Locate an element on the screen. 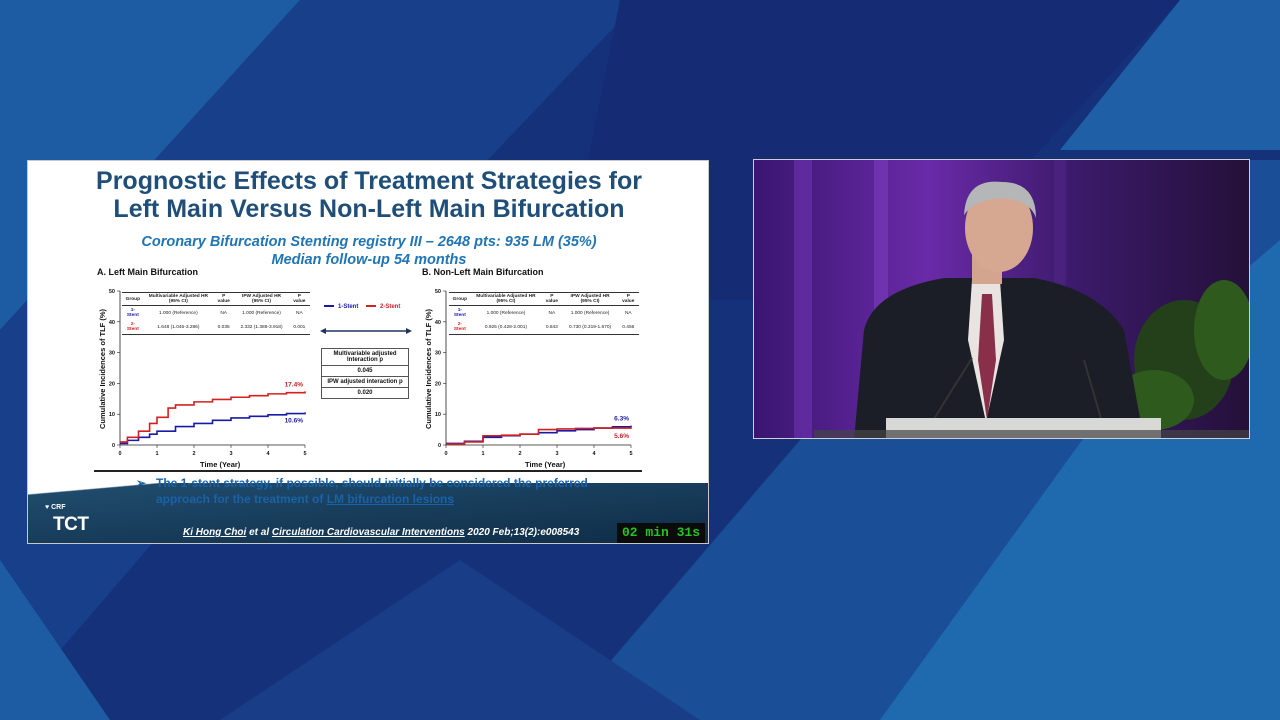 This screenshot has width=1280, height=720. speaker-video-frame is located at coordinates (1001, 299).